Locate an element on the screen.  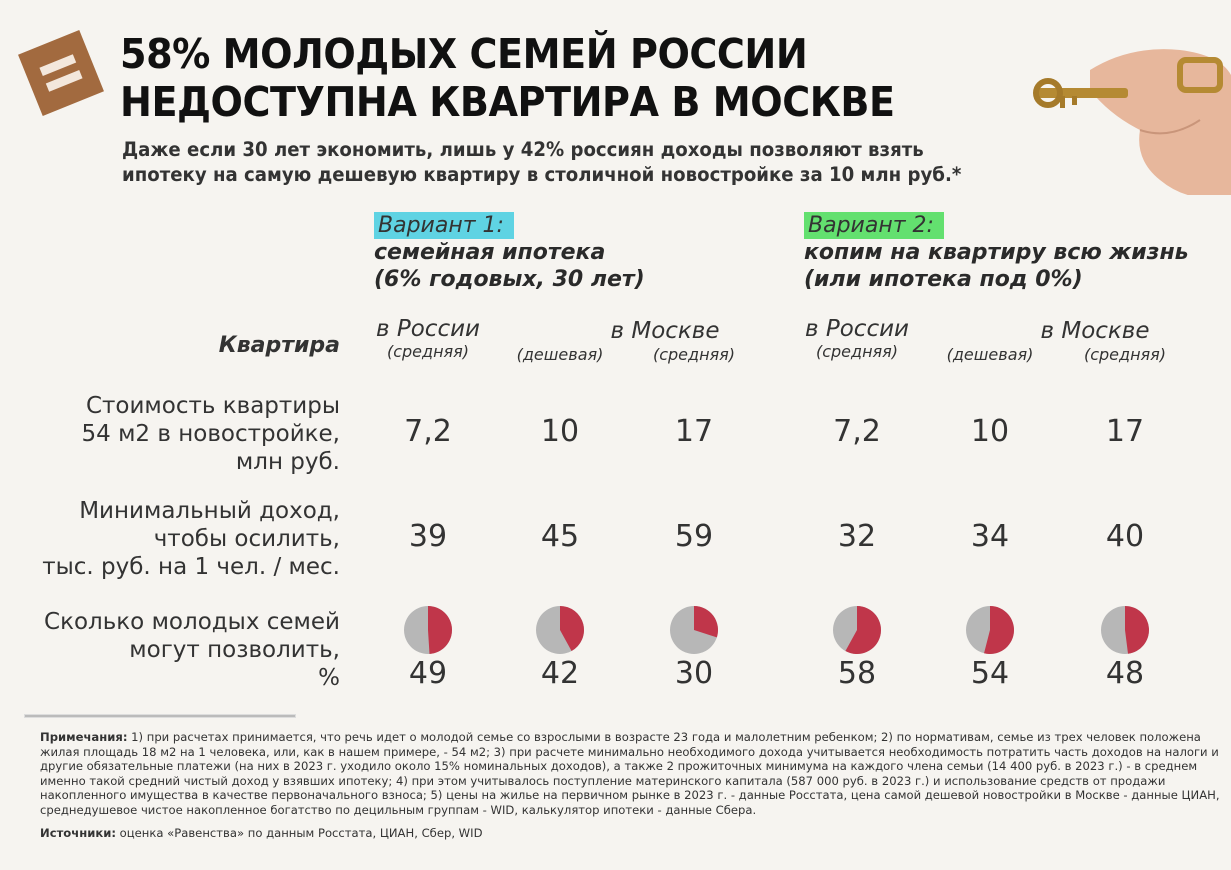
table-cell-value: 30 is located at coordinates (694, 673).